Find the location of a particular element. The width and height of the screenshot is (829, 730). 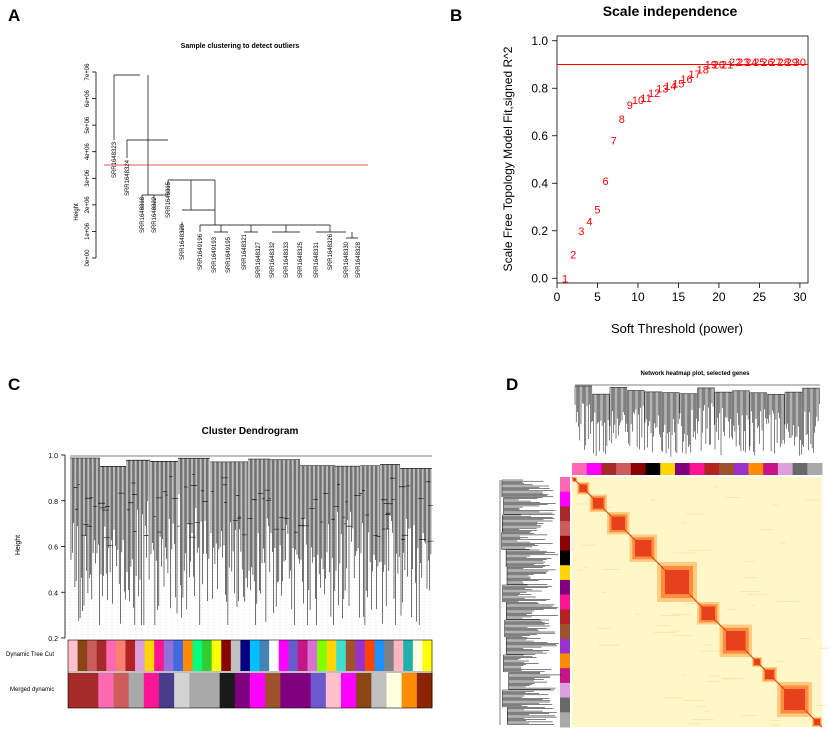

panel-a-sample-label: SRR1648333 is located at coordinates (287, 259).